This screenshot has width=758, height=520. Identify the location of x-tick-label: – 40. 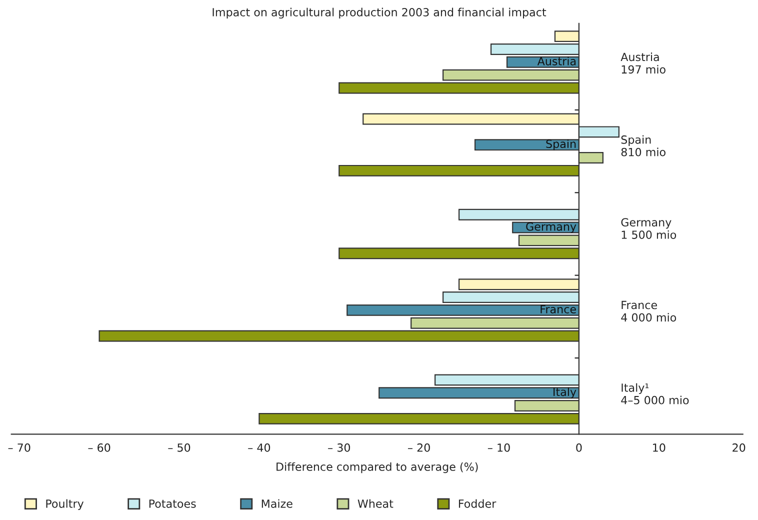
(259, 447).